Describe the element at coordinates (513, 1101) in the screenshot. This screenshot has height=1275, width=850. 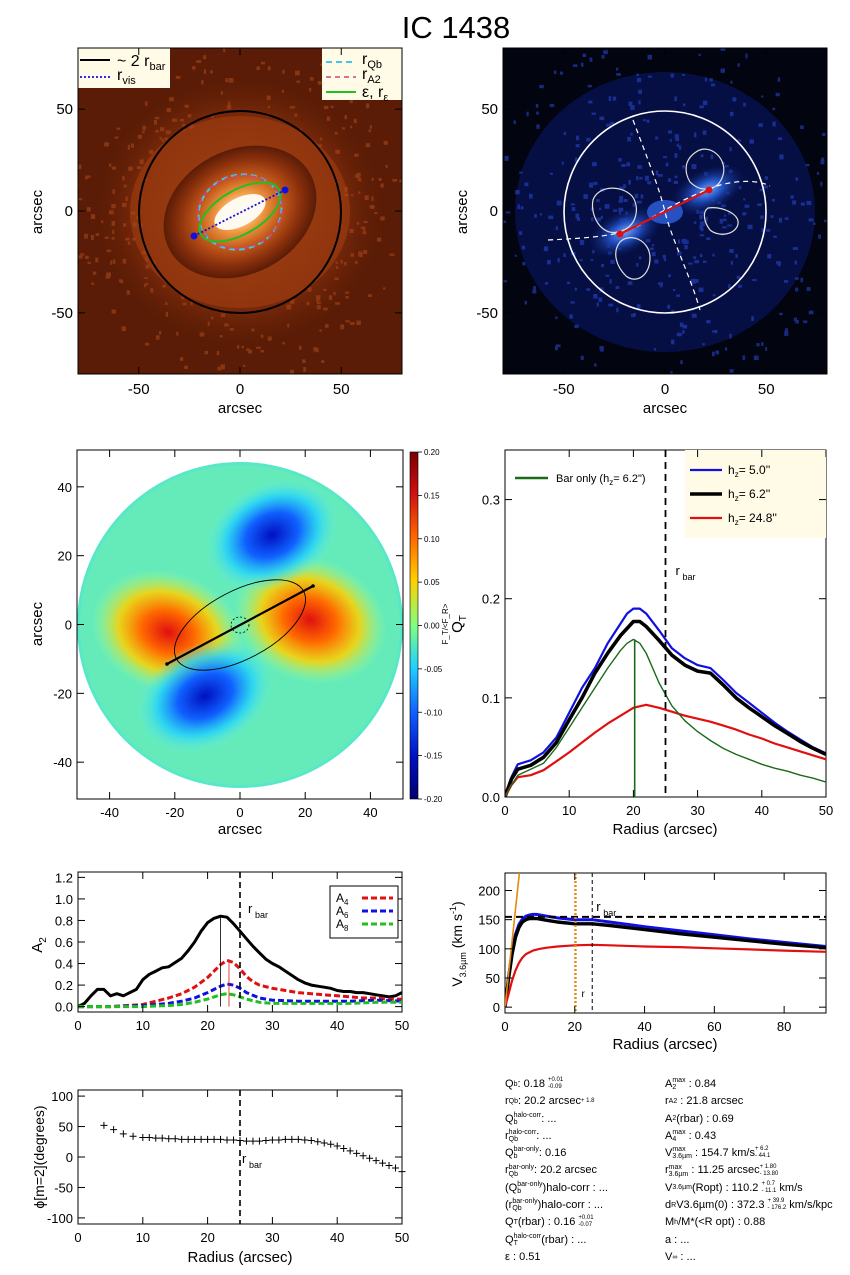
I see `stat-subsup: Qb` at that location.